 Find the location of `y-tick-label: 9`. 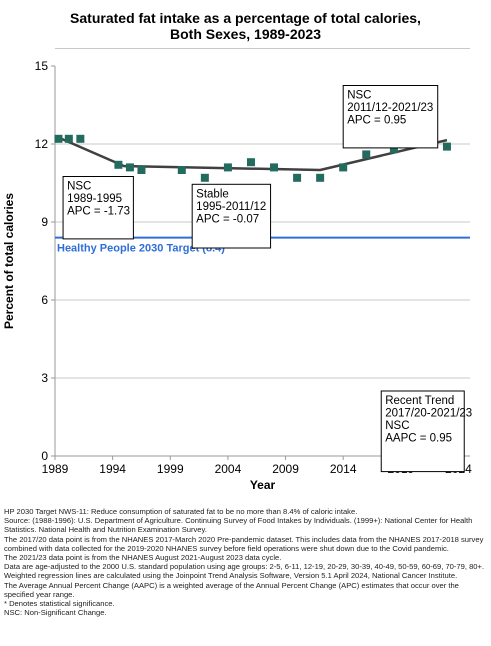

y-tick-label: 9 is located at coordinates (44, 222).